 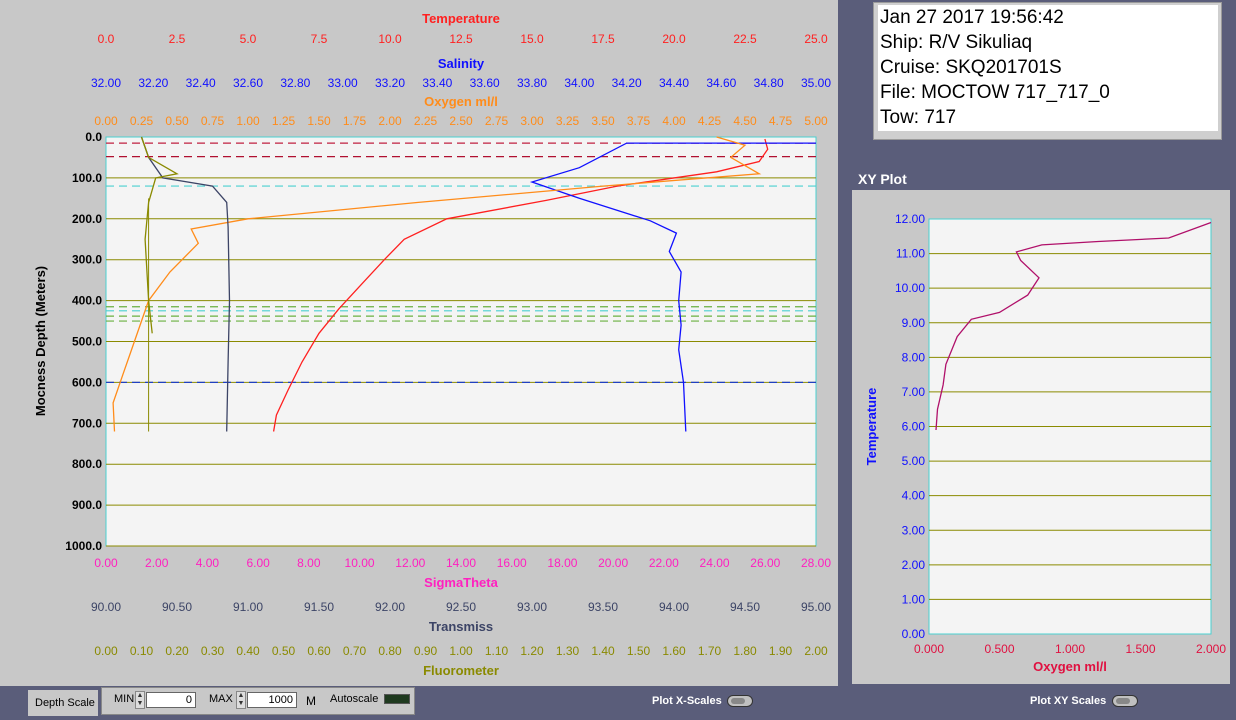 I want to click on top-axis-tick-label: 1.75, so click(x=355, y=121).